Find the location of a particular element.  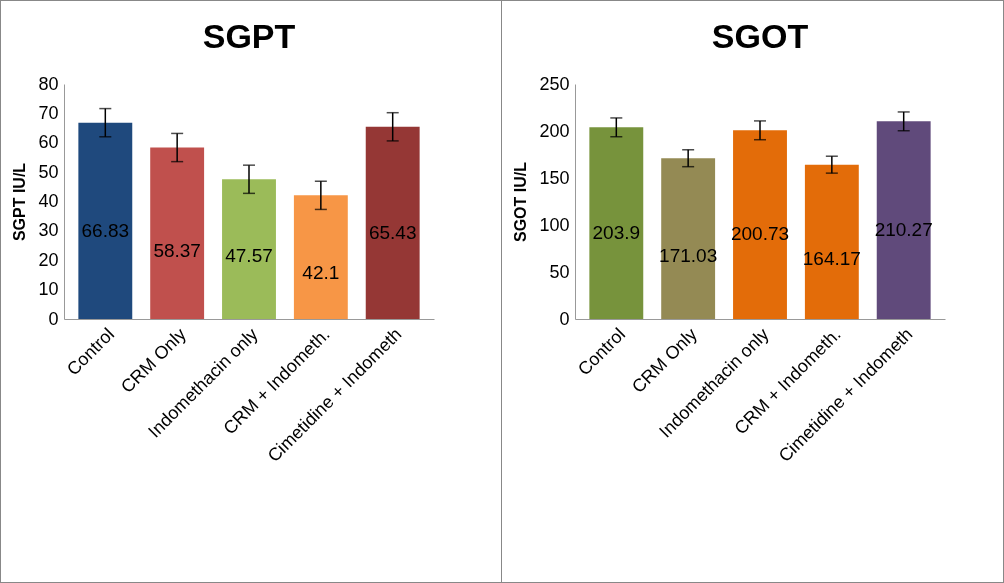

y-tick-label: 80 is located at coordinates (48, 83).